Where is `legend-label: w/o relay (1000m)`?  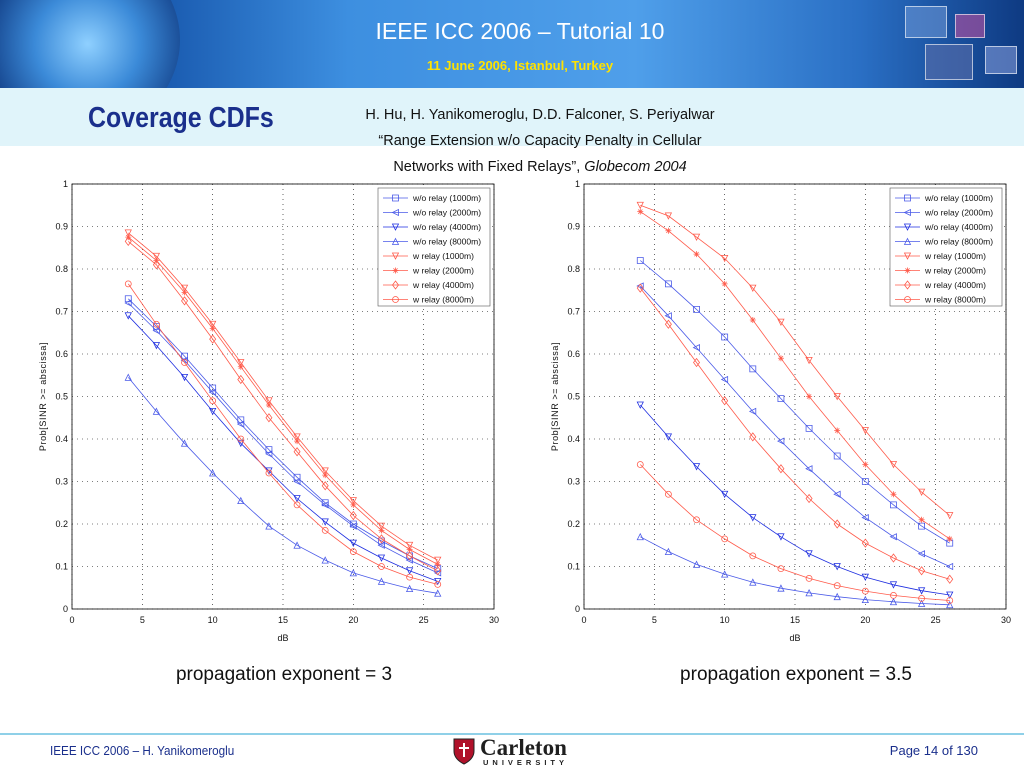 legend-label: w/o relay (1000m) is located at coordinates (446, 198).